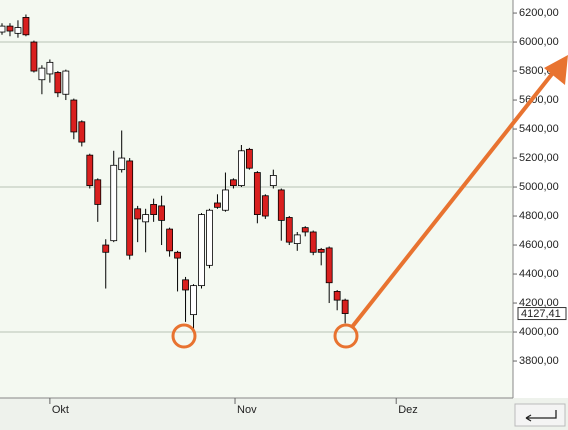 The height and width of the screenshot is (430, 568). What do you see at coordinates (539, 216) in the screenshot?
I see `y-tick-label: 4800,00` at bounding box center [539, 216].